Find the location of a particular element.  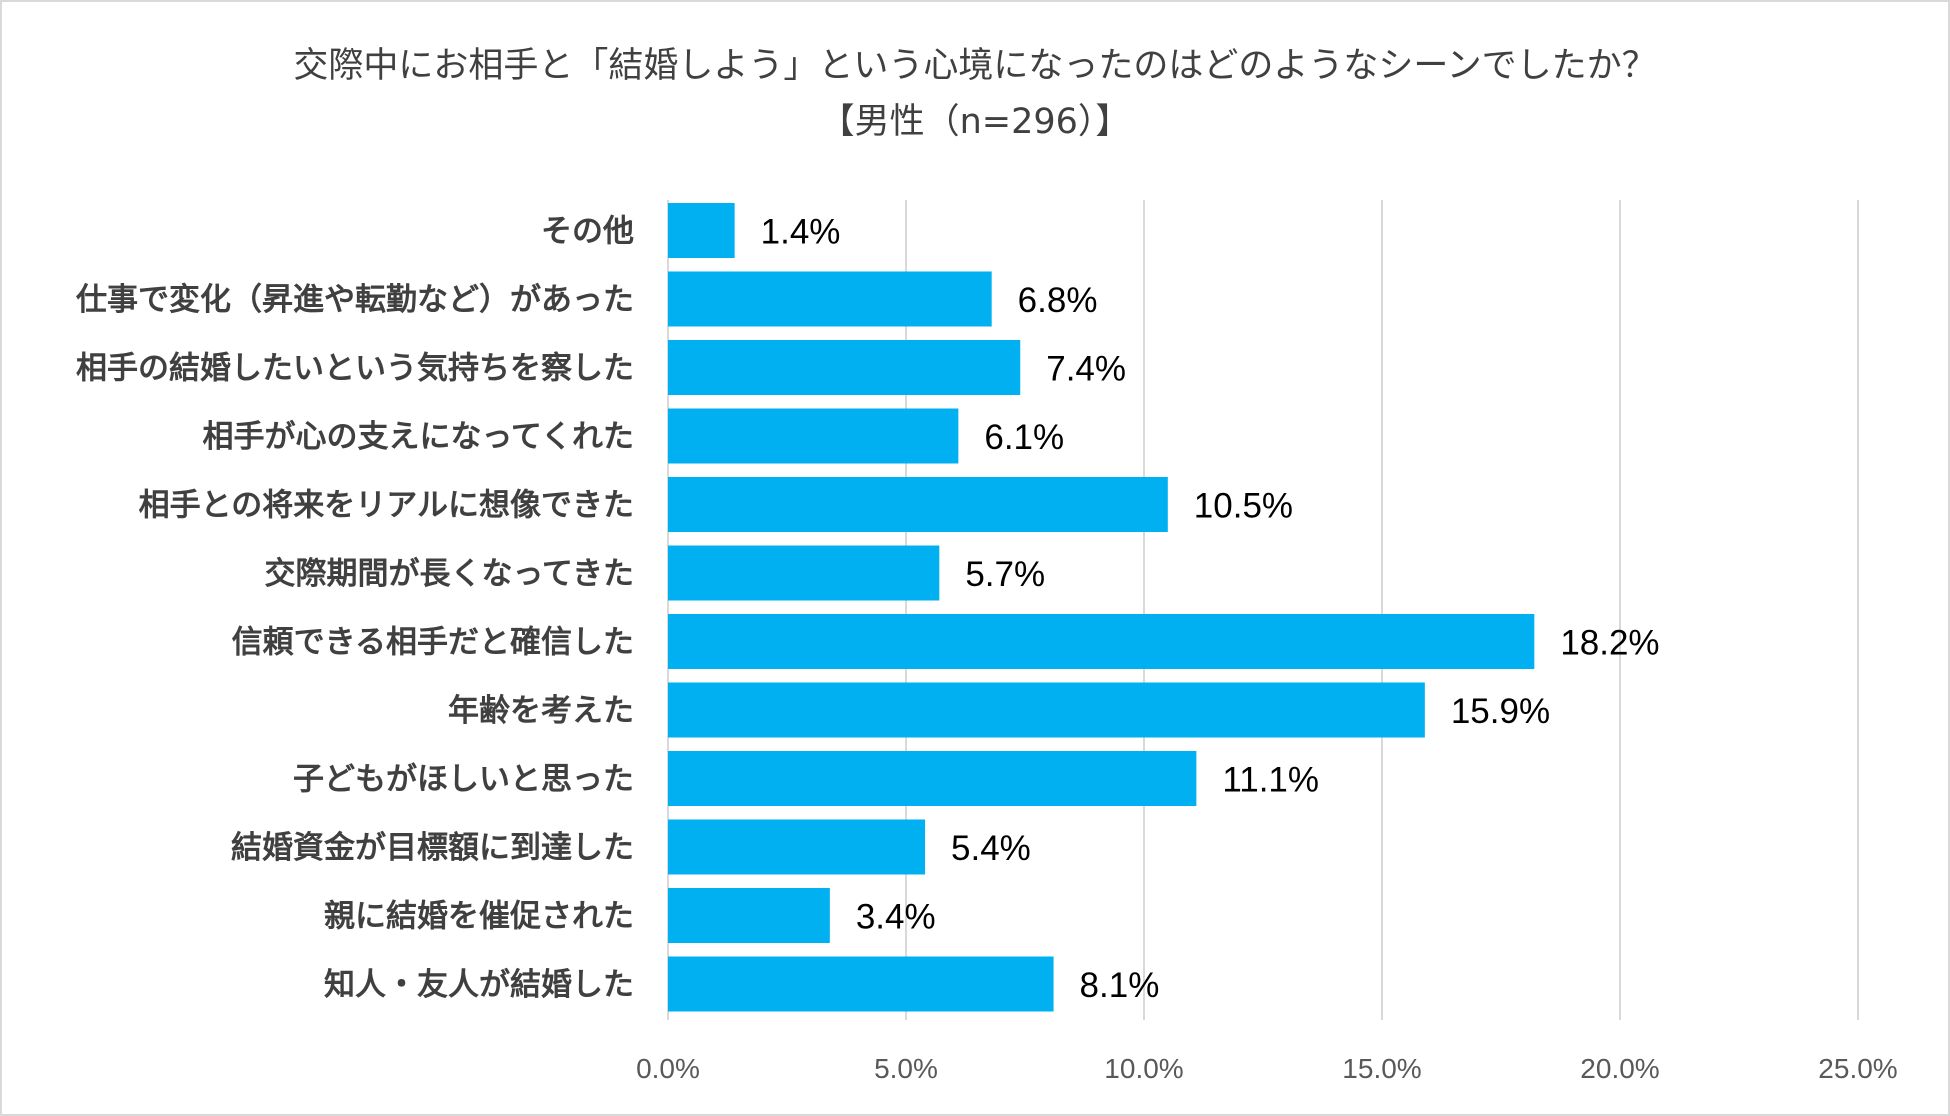

category-label: 親に結婚を催促された is located at coordinates (479, 917).